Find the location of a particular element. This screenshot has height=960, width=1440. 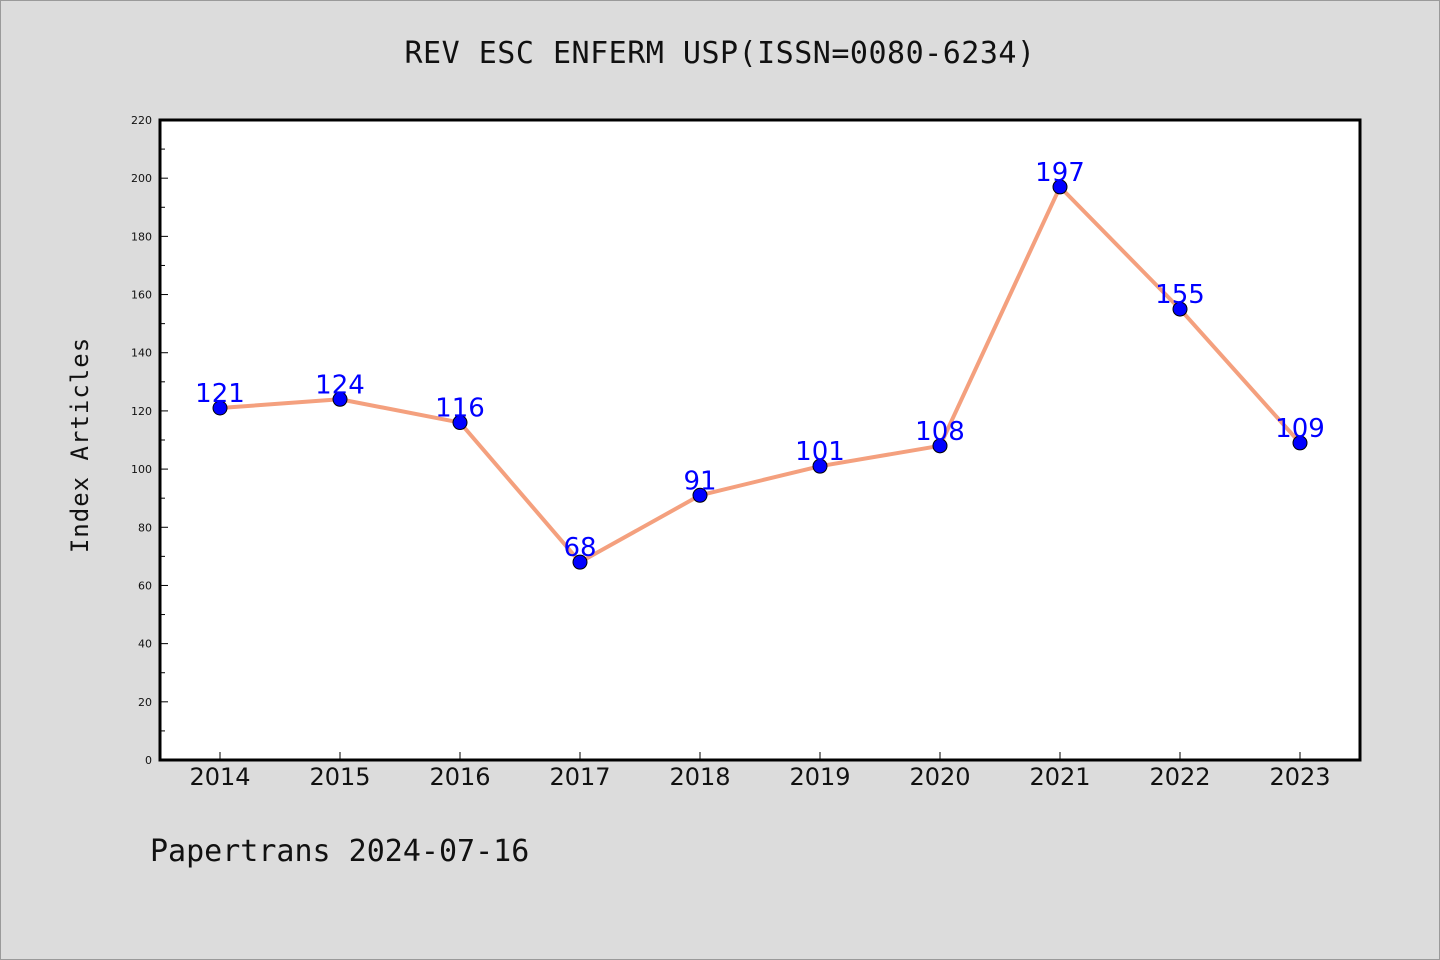

x-tick-label: 2014 is located at coordinates (219, 777).